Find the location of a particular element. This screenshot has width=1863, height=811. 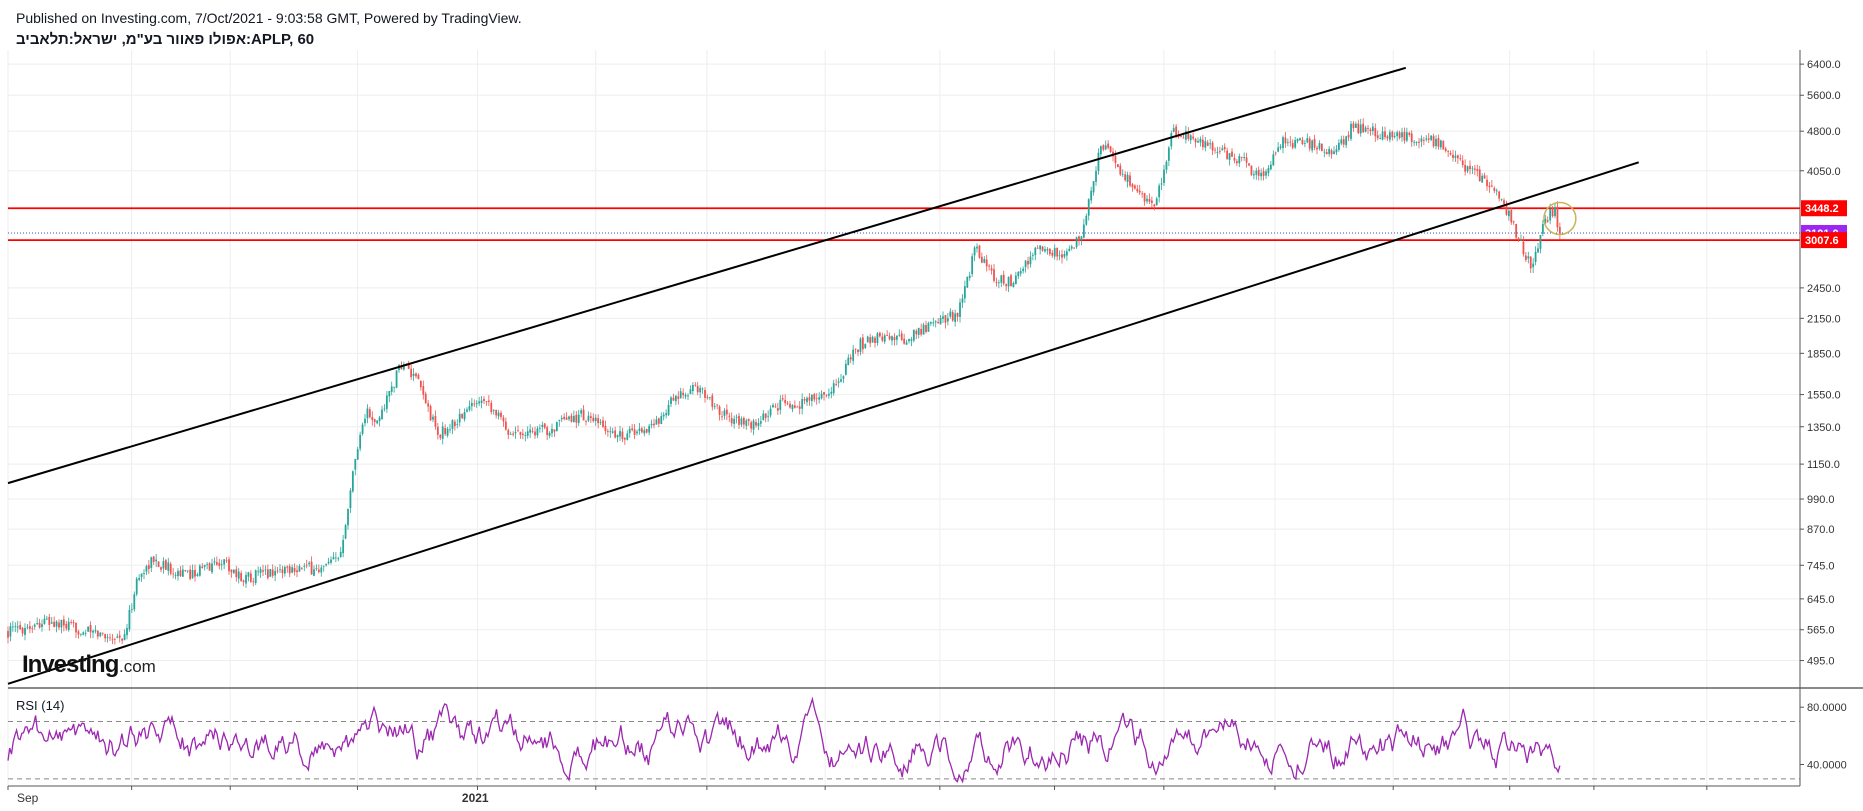

price-tick-label: 645.0 is located at coordinates (1821, 600).